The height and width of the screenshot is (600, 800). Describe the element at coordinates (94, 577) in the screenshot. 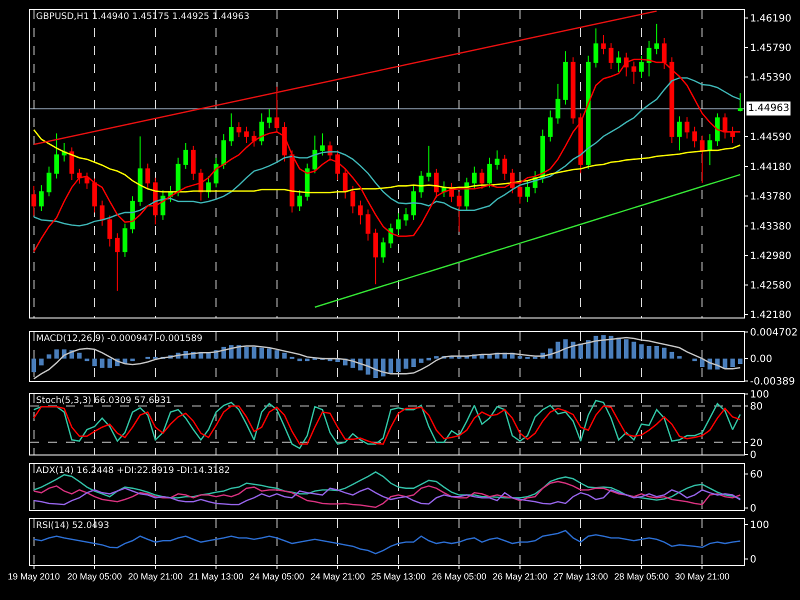

I see `x-tick-label: 20 May 05:00` at that location.